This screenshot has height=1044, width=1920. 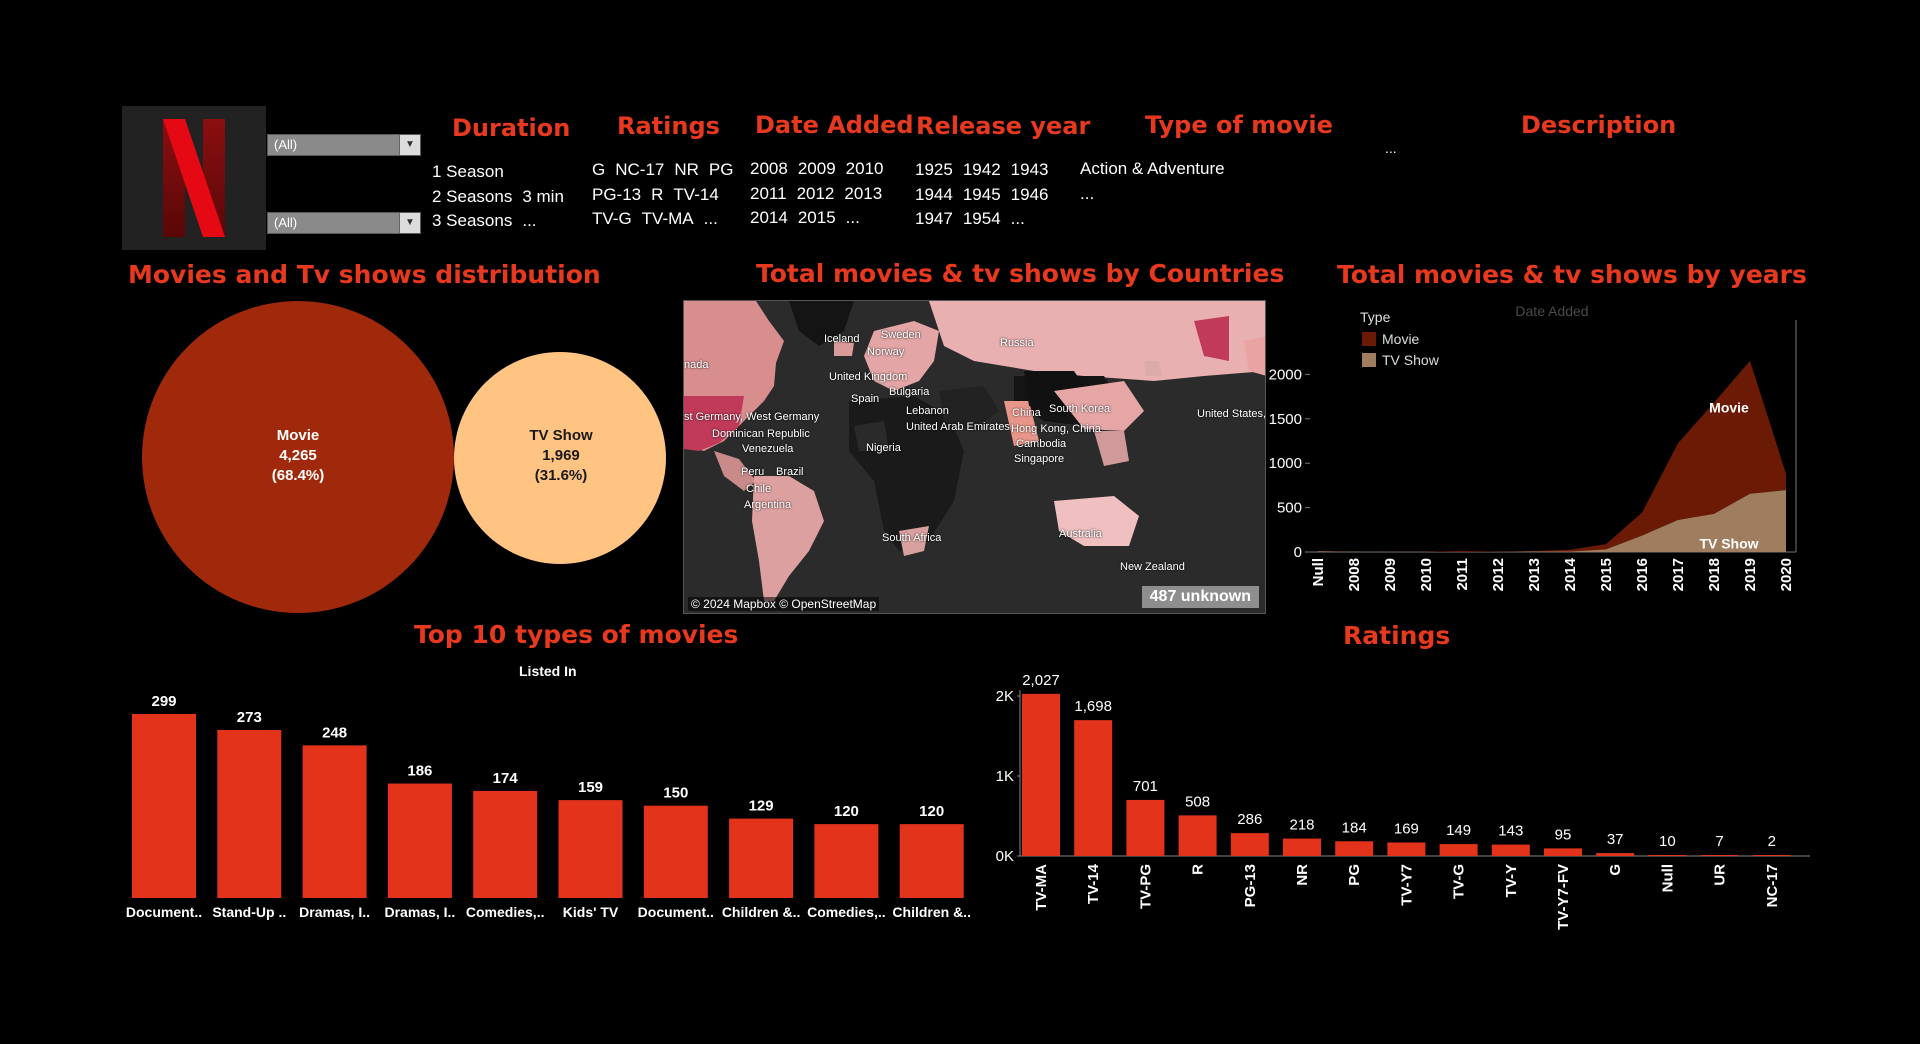 What do you see at coordinates (1029, 169) in the screenshot?
I see `filter-option: 1943` at bounding box center [1029, 169].